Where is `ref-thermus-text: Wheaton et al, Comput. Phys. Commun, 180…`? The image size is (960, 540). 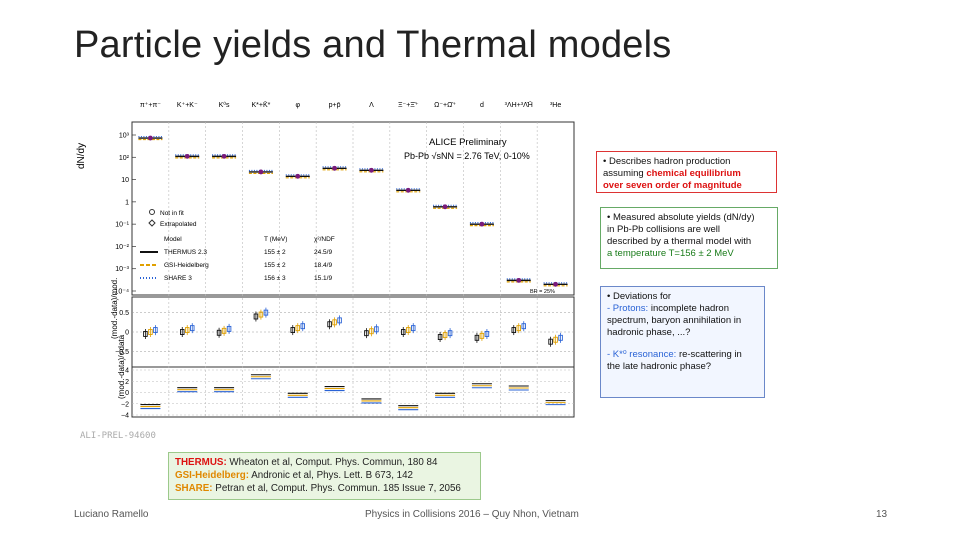
ref-thermus-text: Wheaton et al, Comput. Phys. Commun, 180… is located at coordinates (332, 462).